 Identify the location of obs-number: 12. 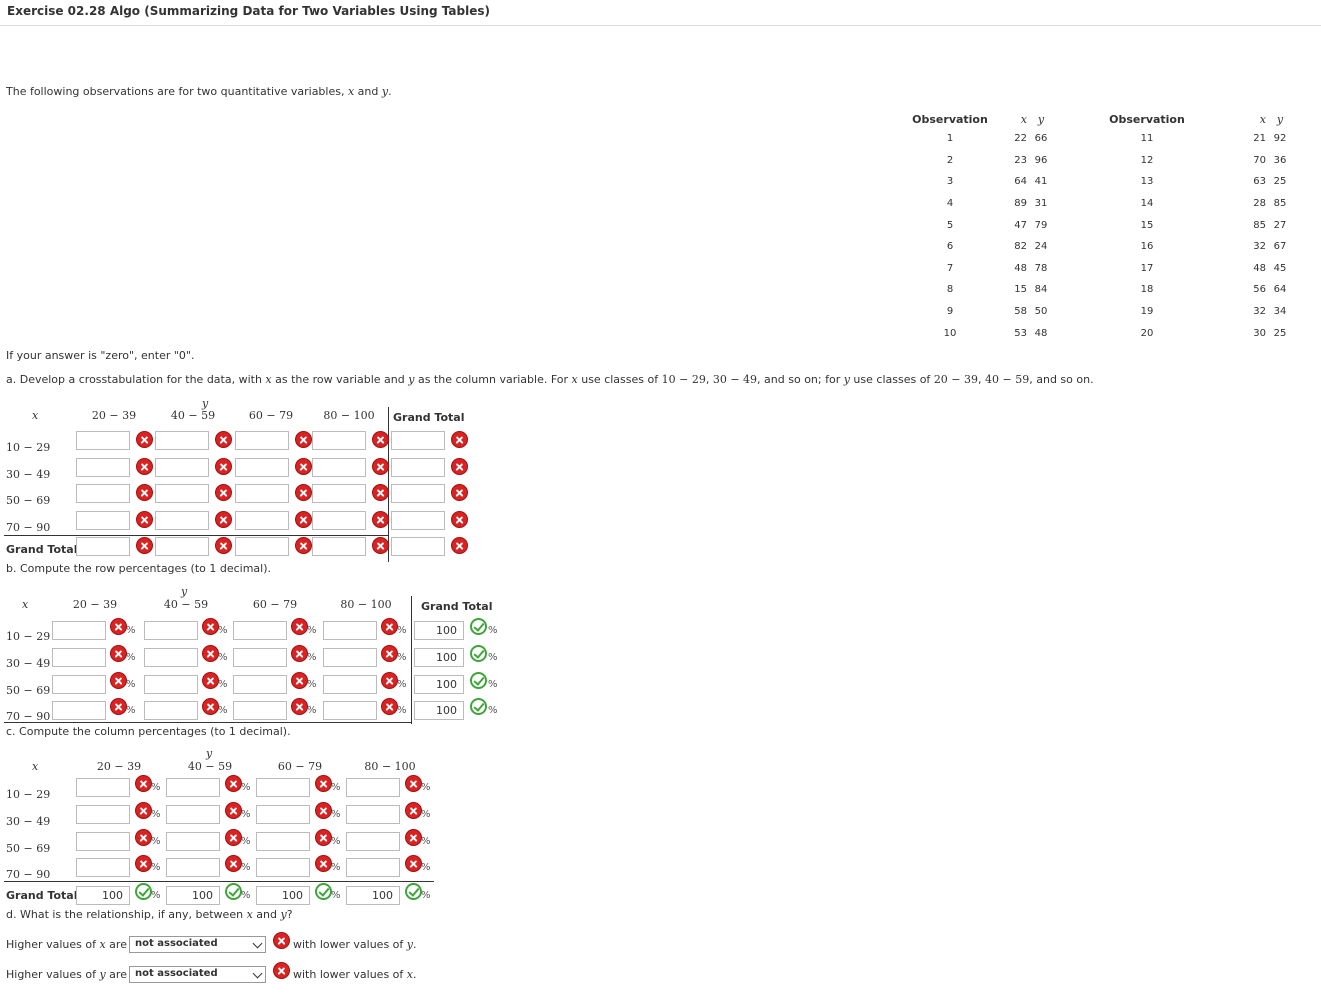
(1147, 160).